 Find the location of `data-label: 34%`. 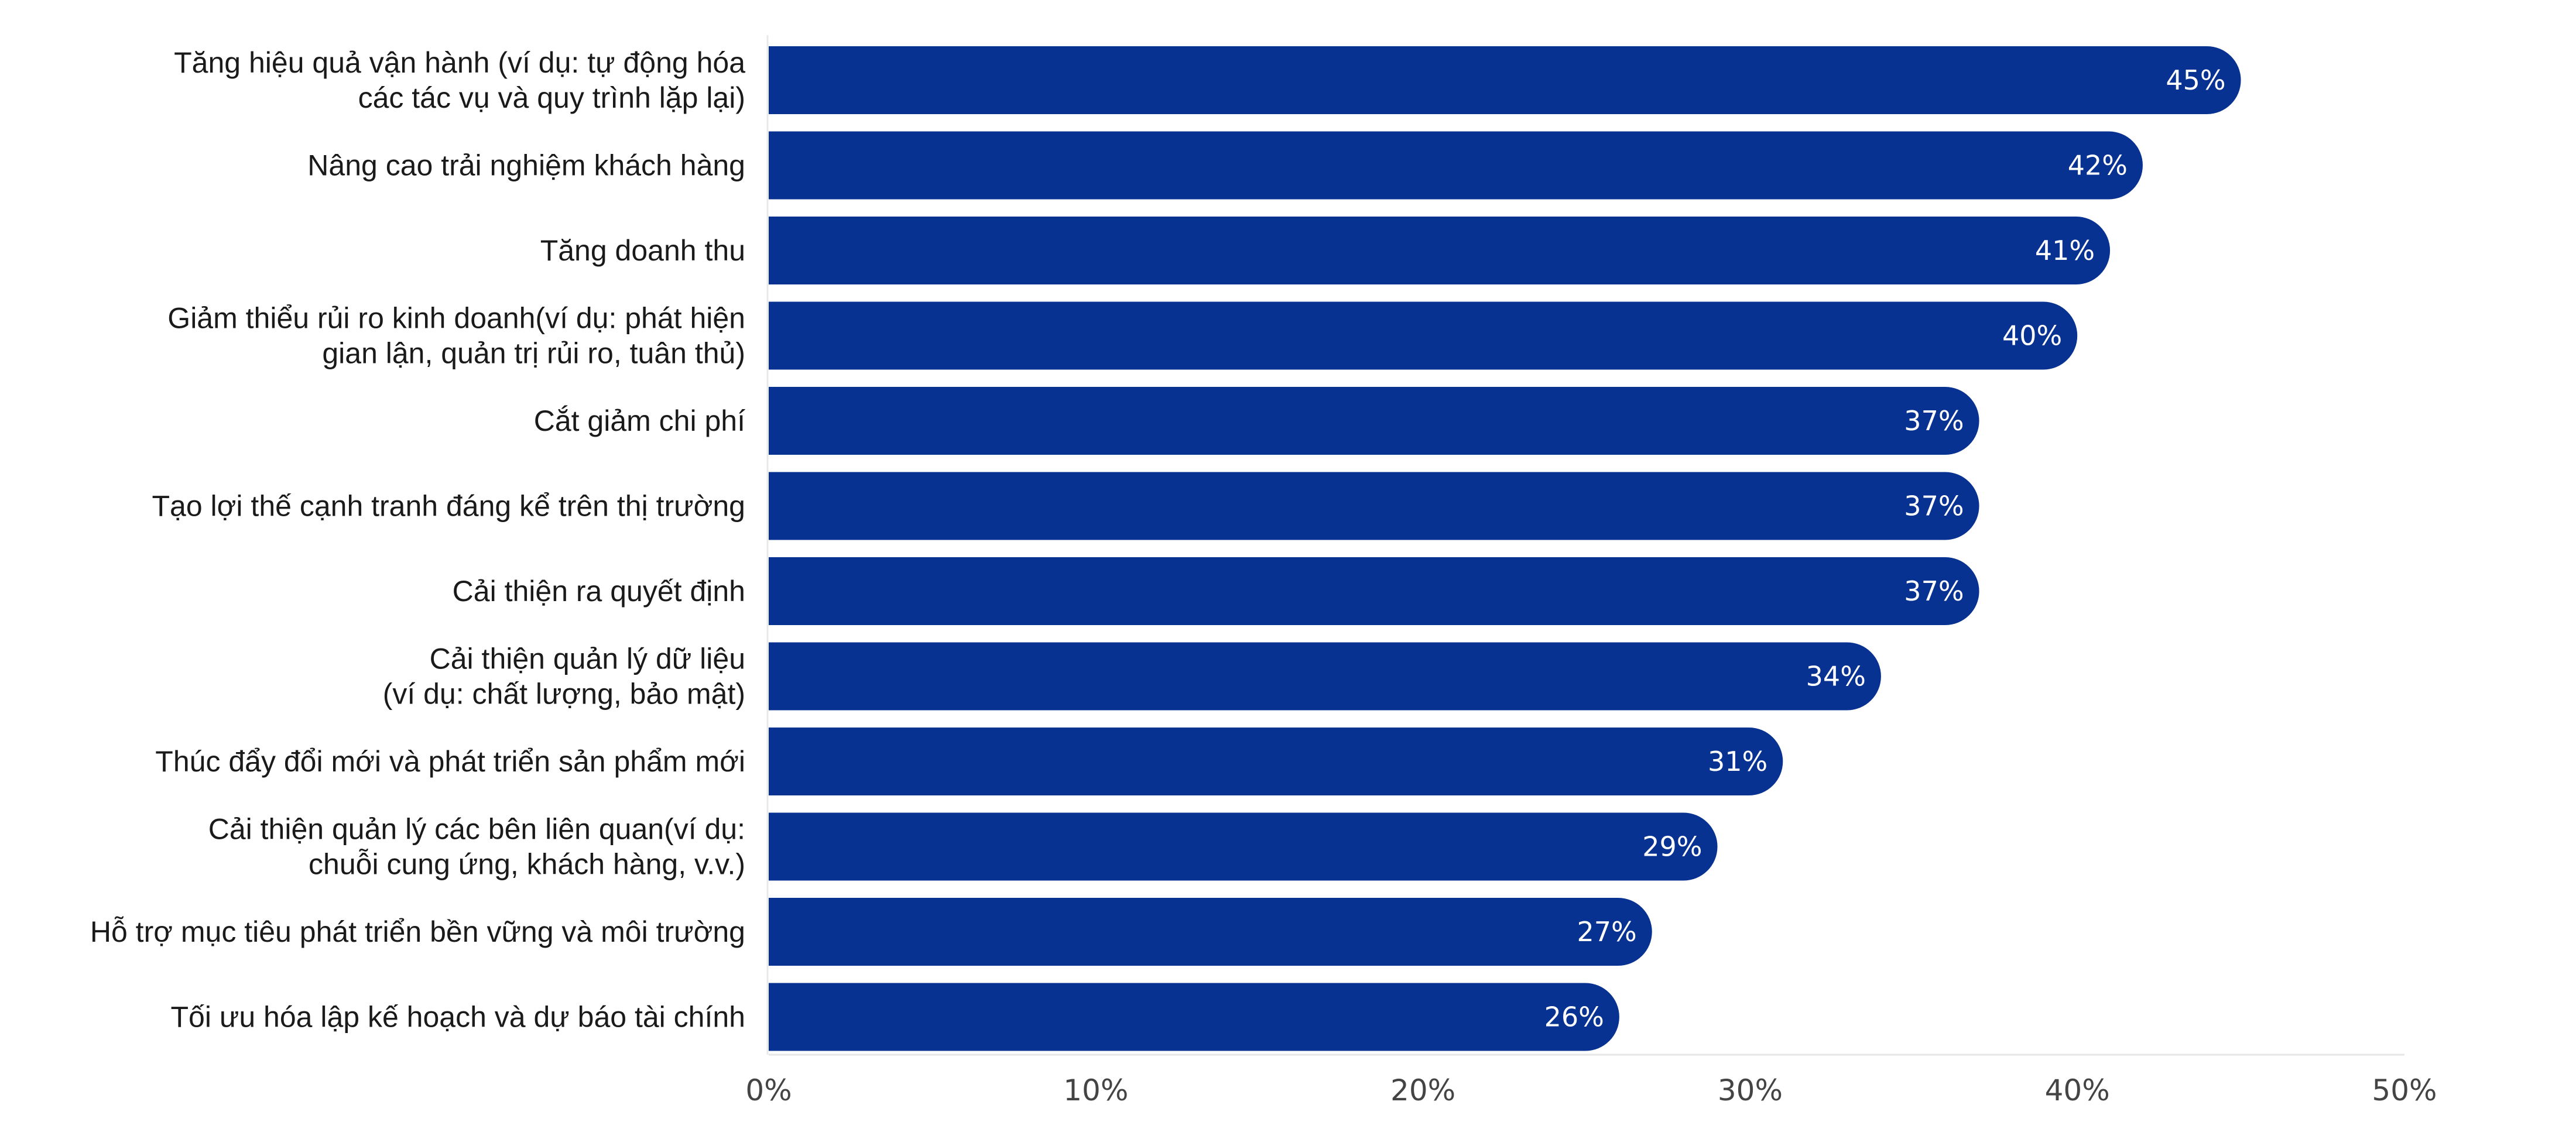

data-label: 34% is located at coordinates (1836, 676).